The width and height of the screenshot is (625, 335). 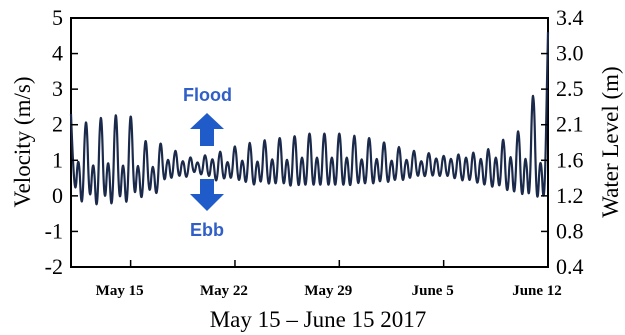 What do you see at coordinates (570, 53) in the screenshot?
I see `y-tick-right-label: 3.0` at bounding box center [570, 53].